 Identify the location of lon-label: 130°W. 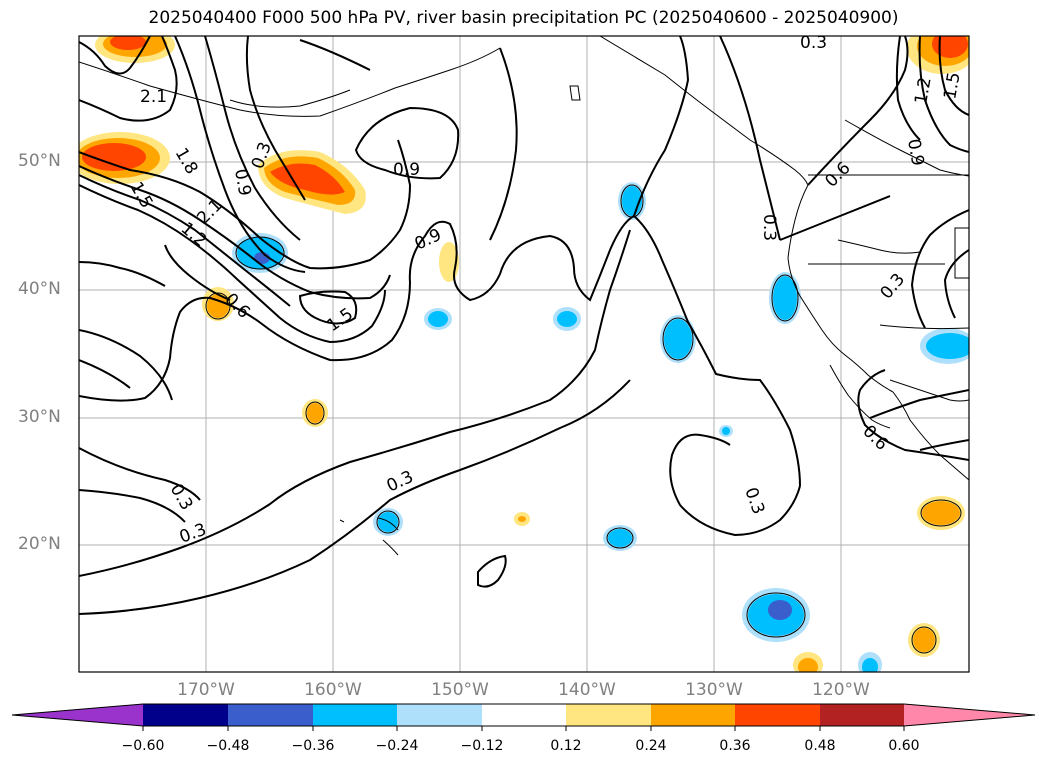
(714, 690).